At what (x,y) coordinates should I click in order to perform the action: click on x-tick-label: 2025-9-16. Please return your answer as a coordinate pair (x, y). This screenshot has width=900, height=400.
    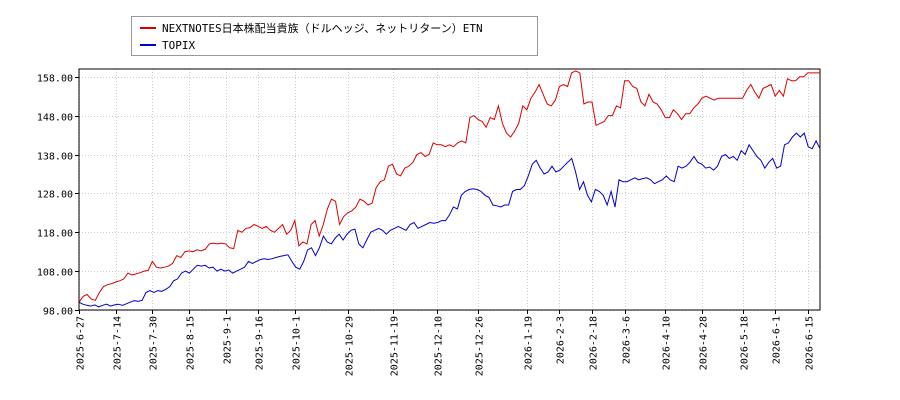
    Looking at the image, I should click on (260, 343).